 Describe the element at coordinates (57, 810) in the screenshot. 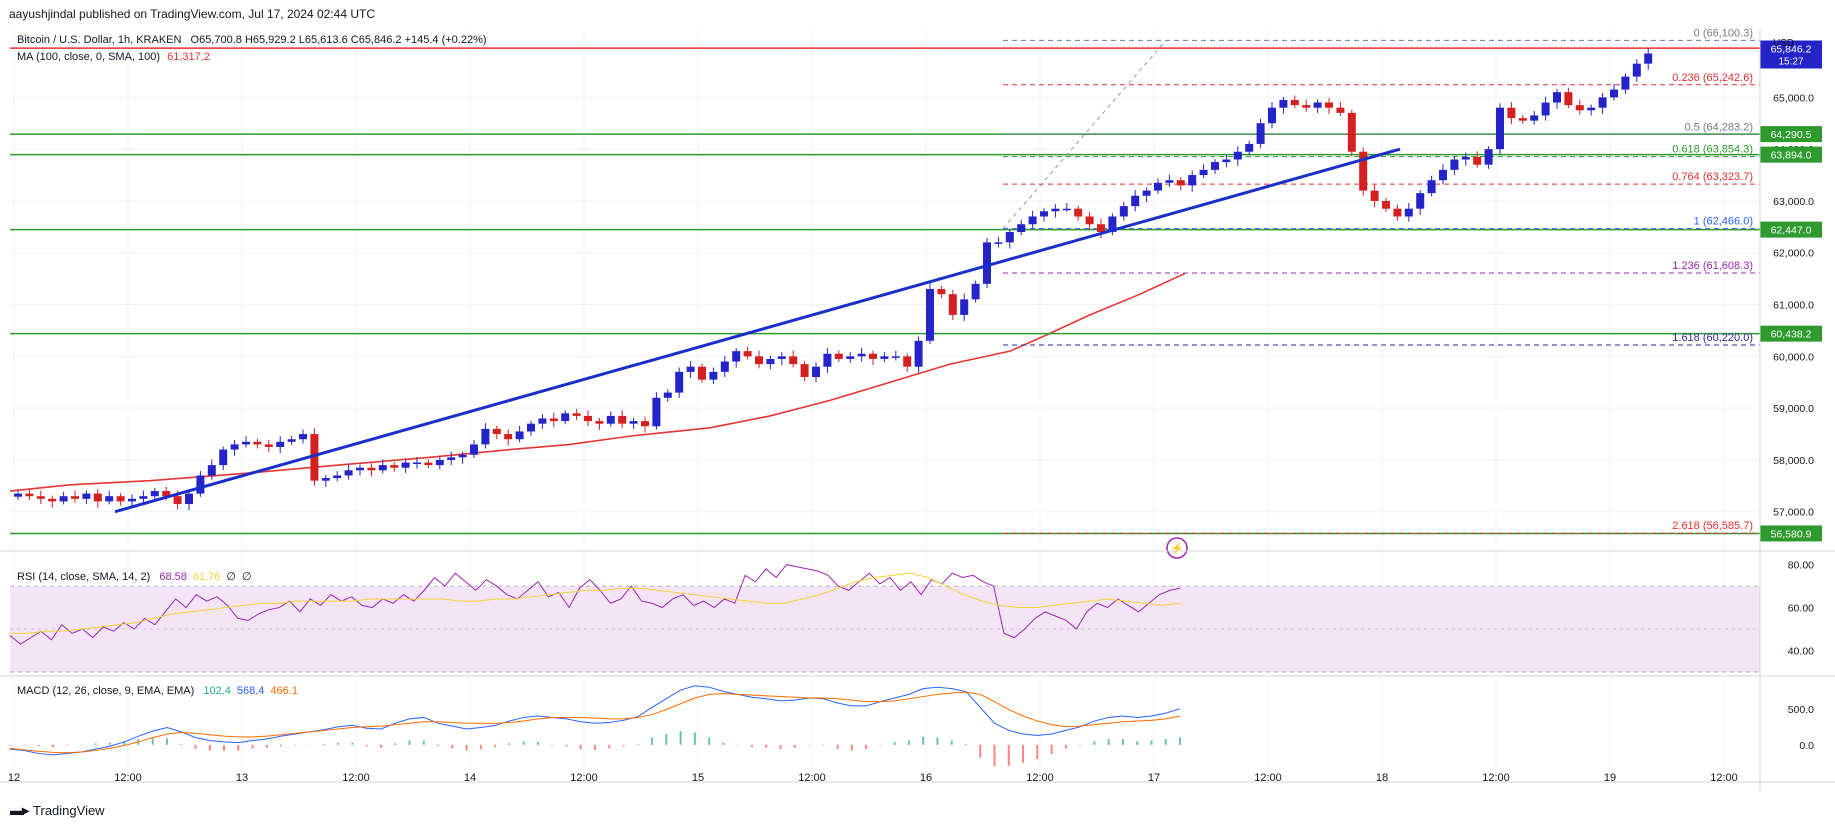

I see `tradingview-logo: ▬▸ TradingView` at that location.